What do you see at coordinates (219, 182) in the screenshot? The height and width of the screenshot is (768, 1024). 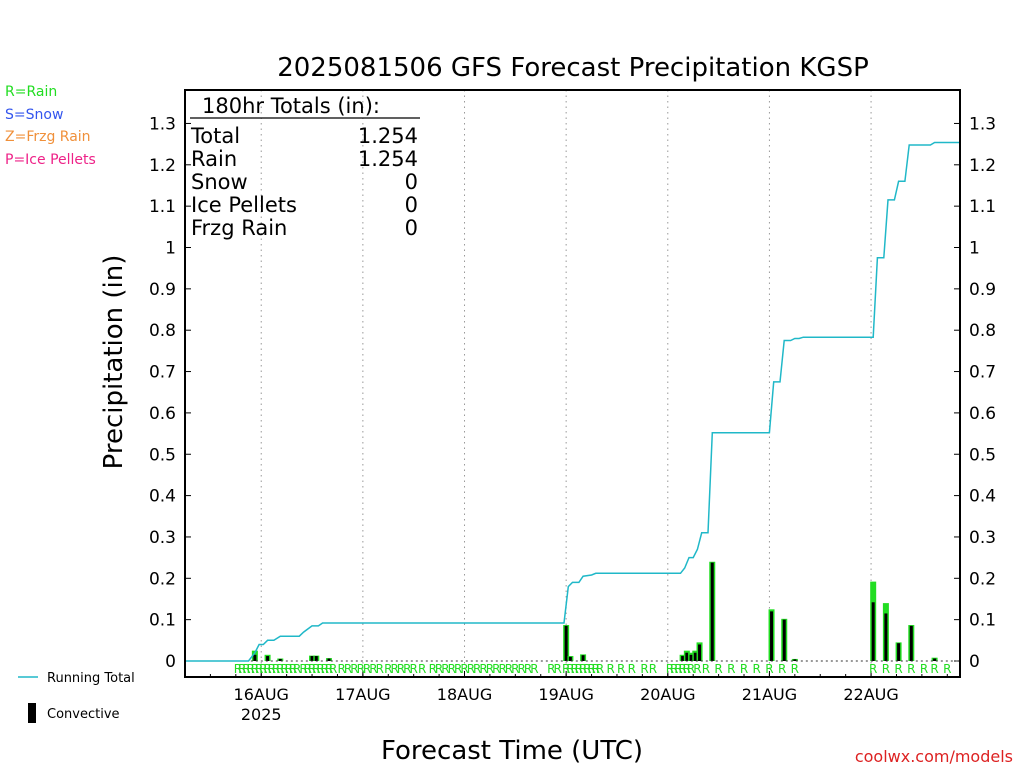 I see `totals-row-label: Snow` at bounding box center [219, 182].